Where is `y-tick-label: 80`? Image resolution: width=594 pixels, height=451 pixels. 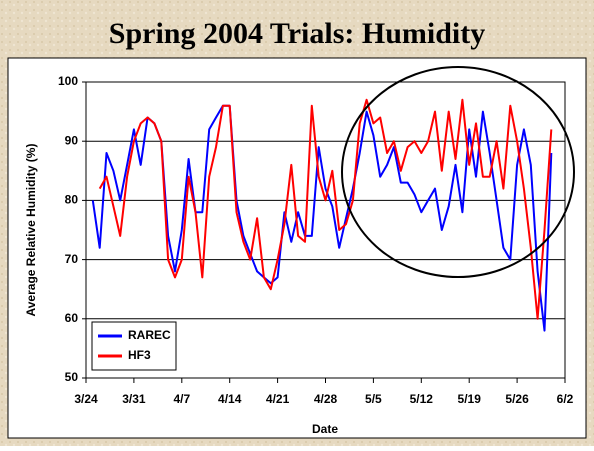 y-tick-label: 80 is located at coordinates (72, 200).